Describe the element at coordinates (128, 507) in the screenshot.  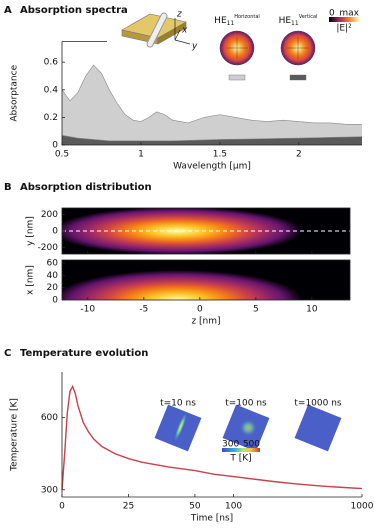
I see `x-tick-label: 25` at that location.